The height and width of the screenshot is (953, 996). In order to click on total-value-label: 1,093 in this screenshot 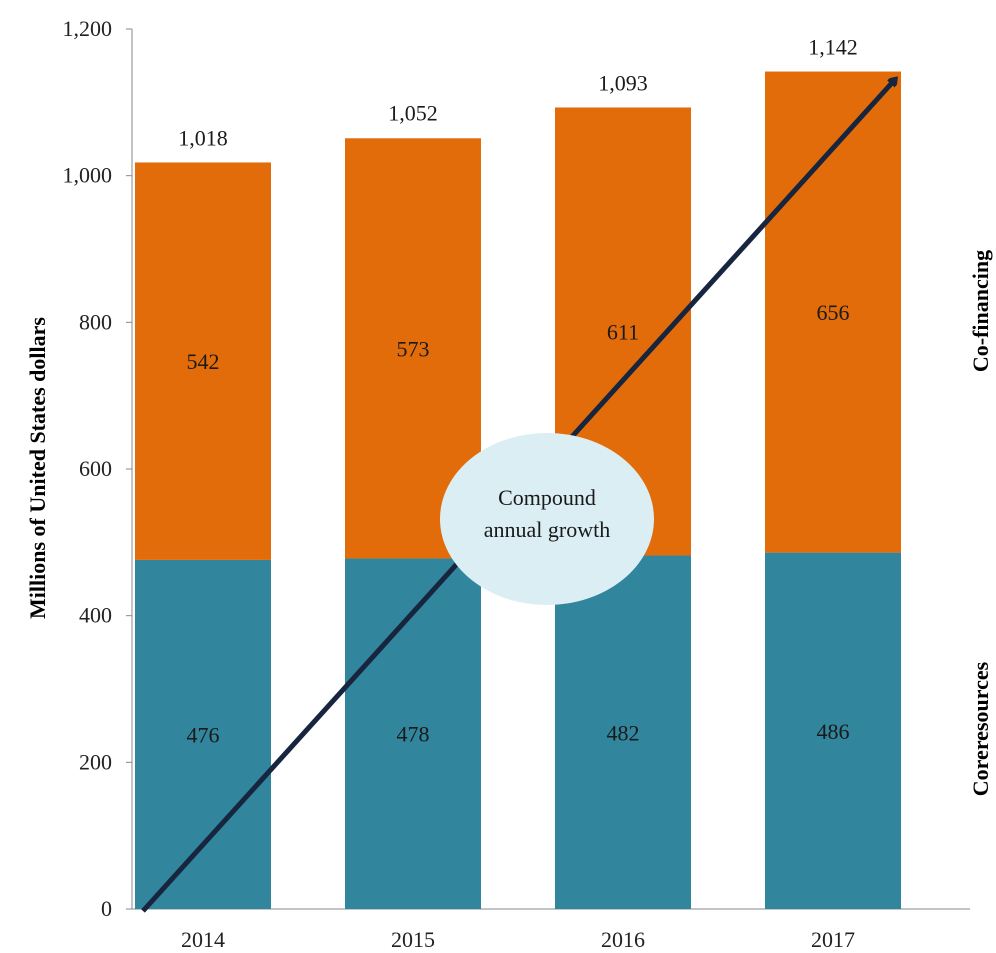, I will do `click(623, 82)`.